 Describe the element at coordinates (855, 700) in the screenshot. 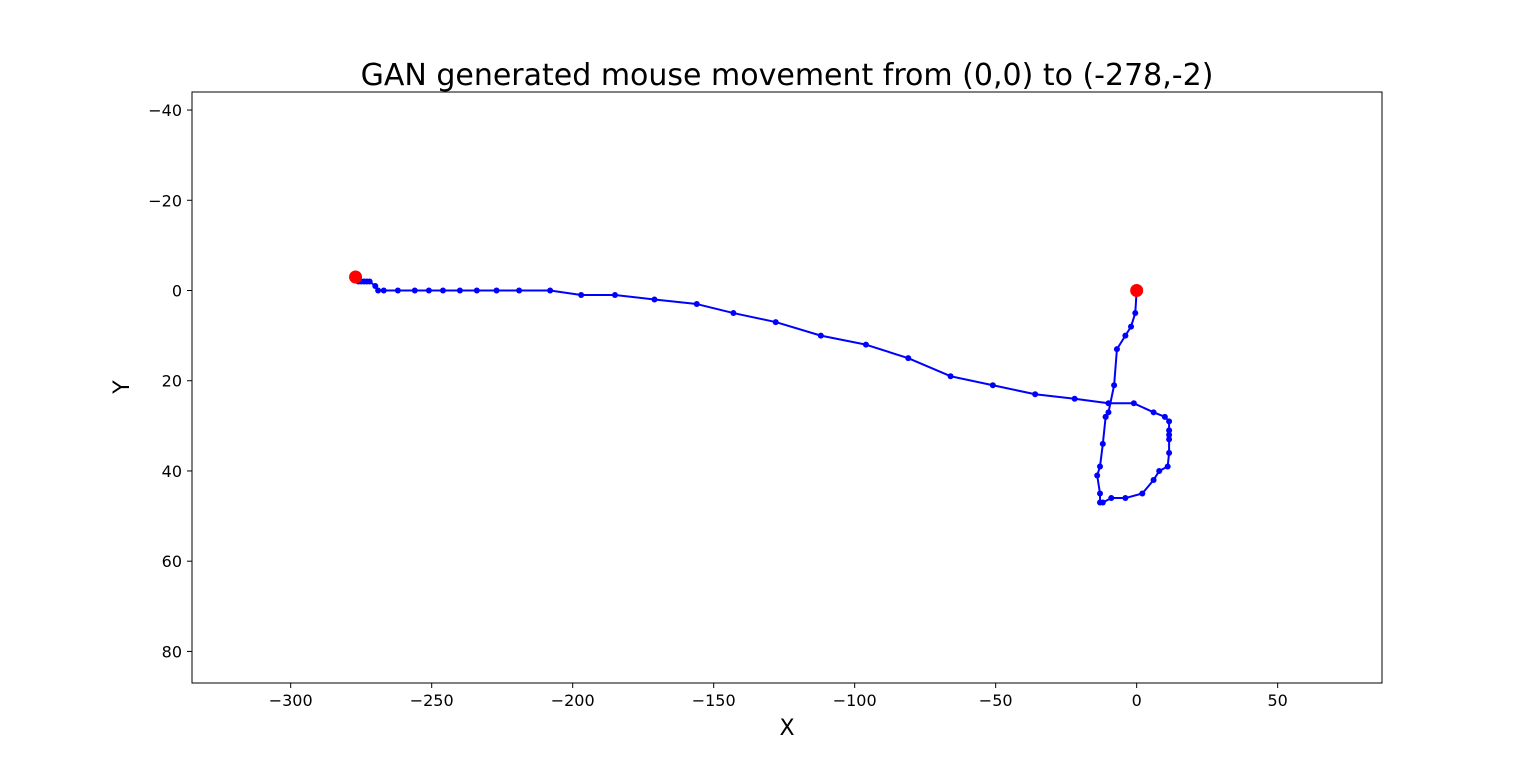

I see `x-tick-label: −100` at that location.